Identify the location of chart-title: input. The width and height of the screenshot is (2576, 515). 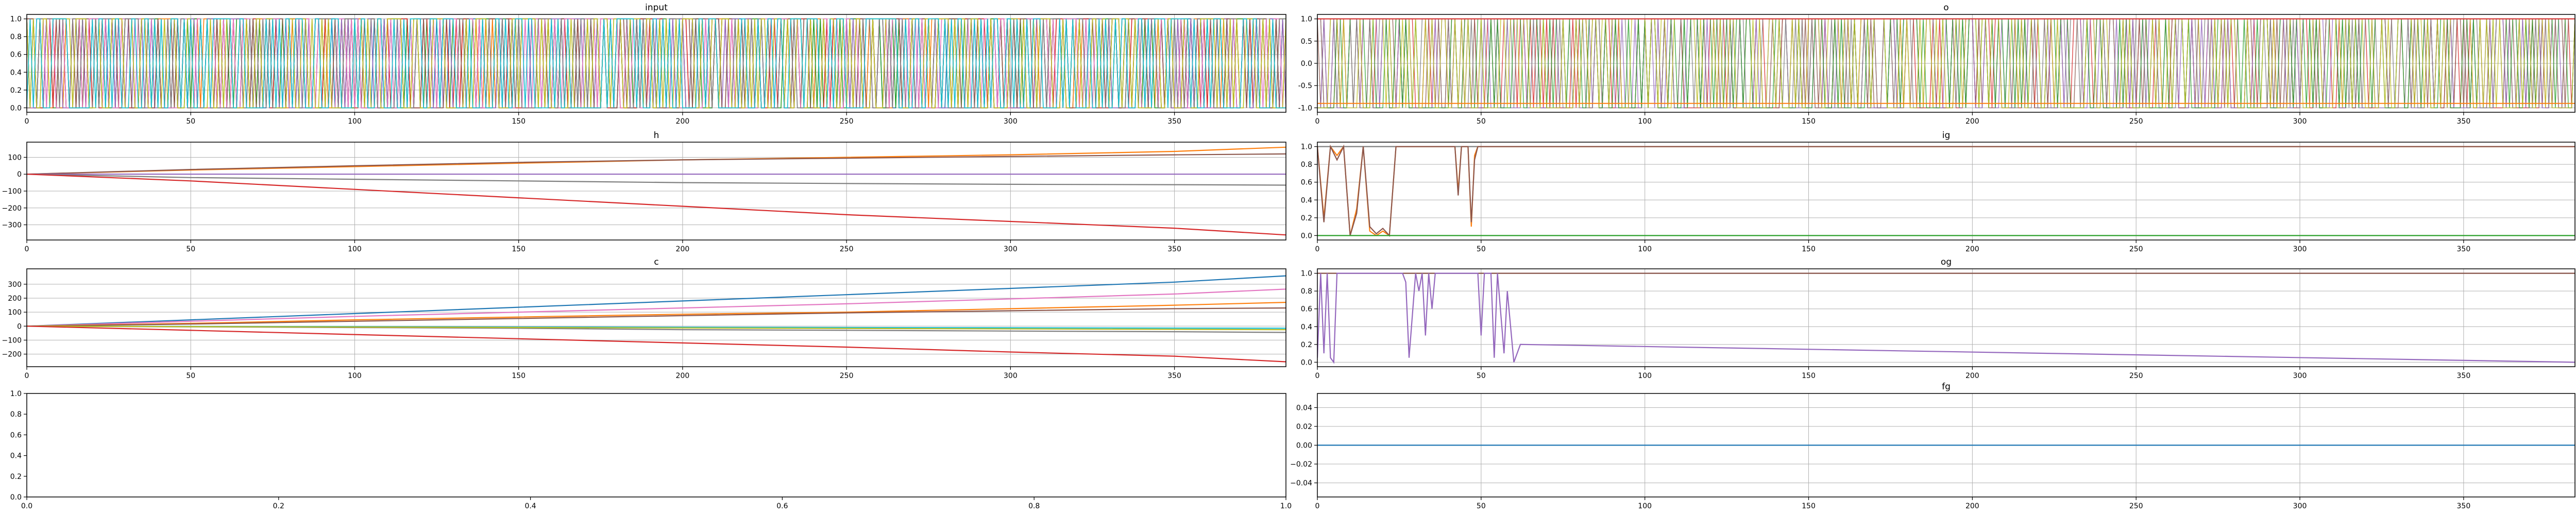
(657, 8).